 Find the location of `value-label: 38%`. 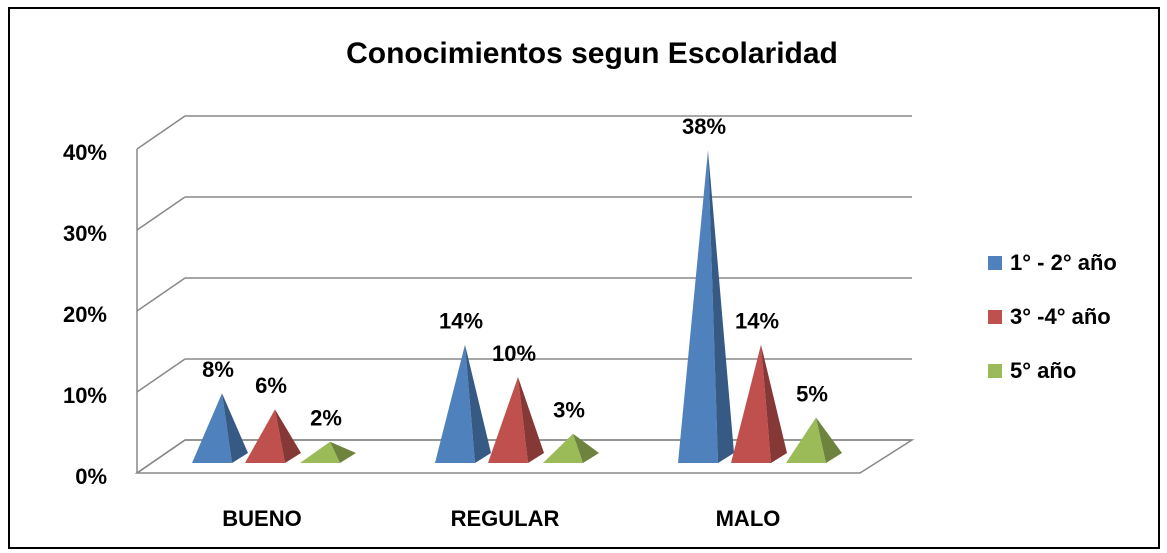

value-label: 38% is located at coordinates (704, 126).